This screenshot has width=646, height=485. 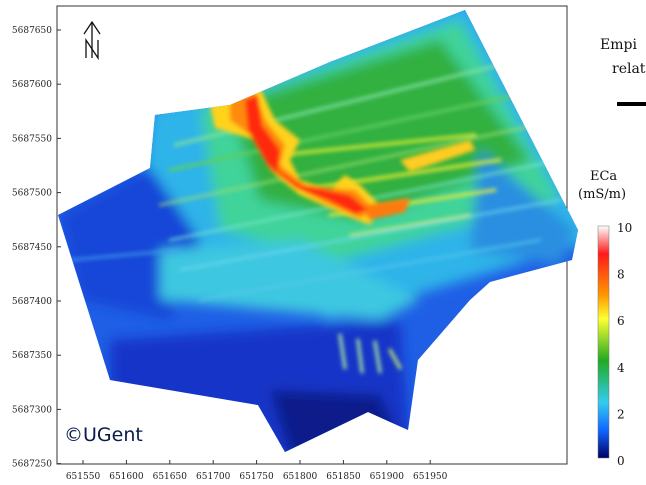 What do you see at coordinates (621, 414) in the screenshot?
I see `legend-label: 2` at bounding box center [621, 414].